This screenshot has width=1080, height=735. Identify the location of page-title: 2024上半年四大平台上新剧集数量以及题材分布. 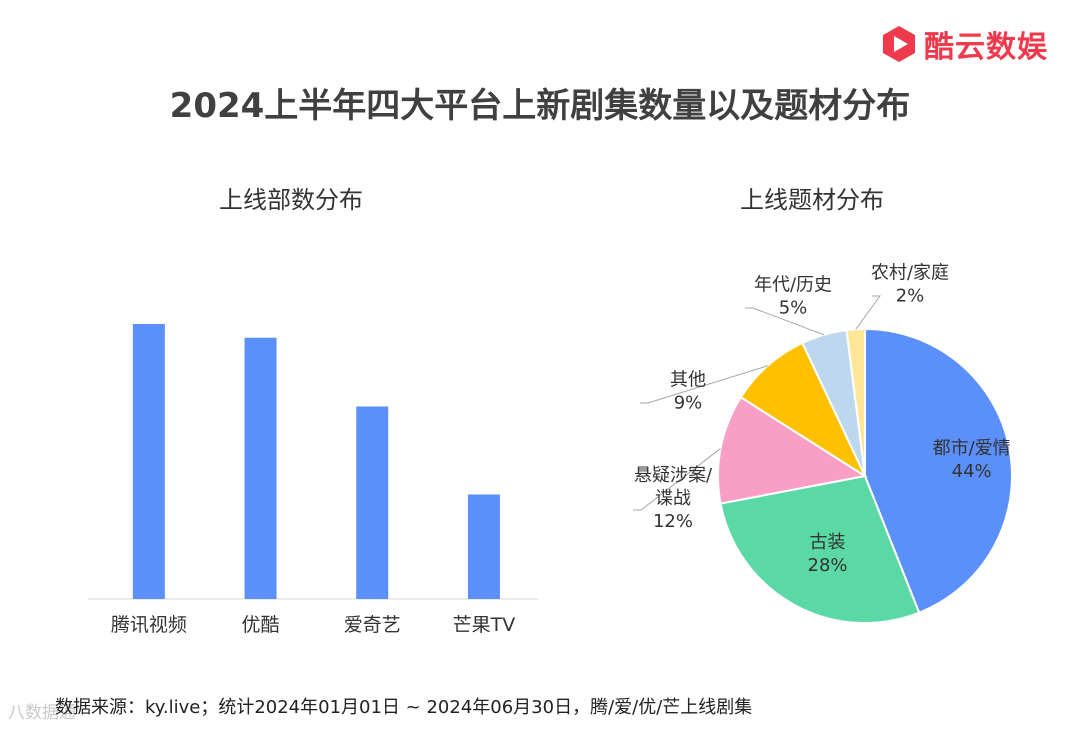
(540, 106).